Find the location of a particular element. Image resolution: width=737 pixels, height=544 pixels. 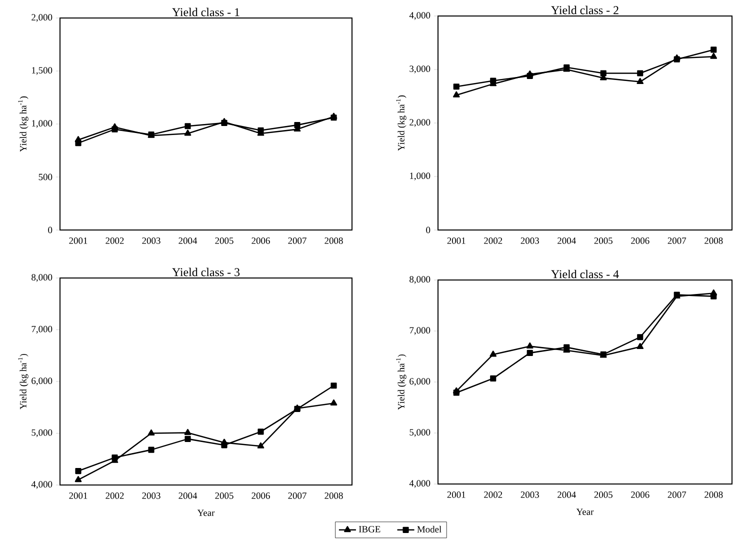

legend-label: IBGE is located at coordinates (369, 529).